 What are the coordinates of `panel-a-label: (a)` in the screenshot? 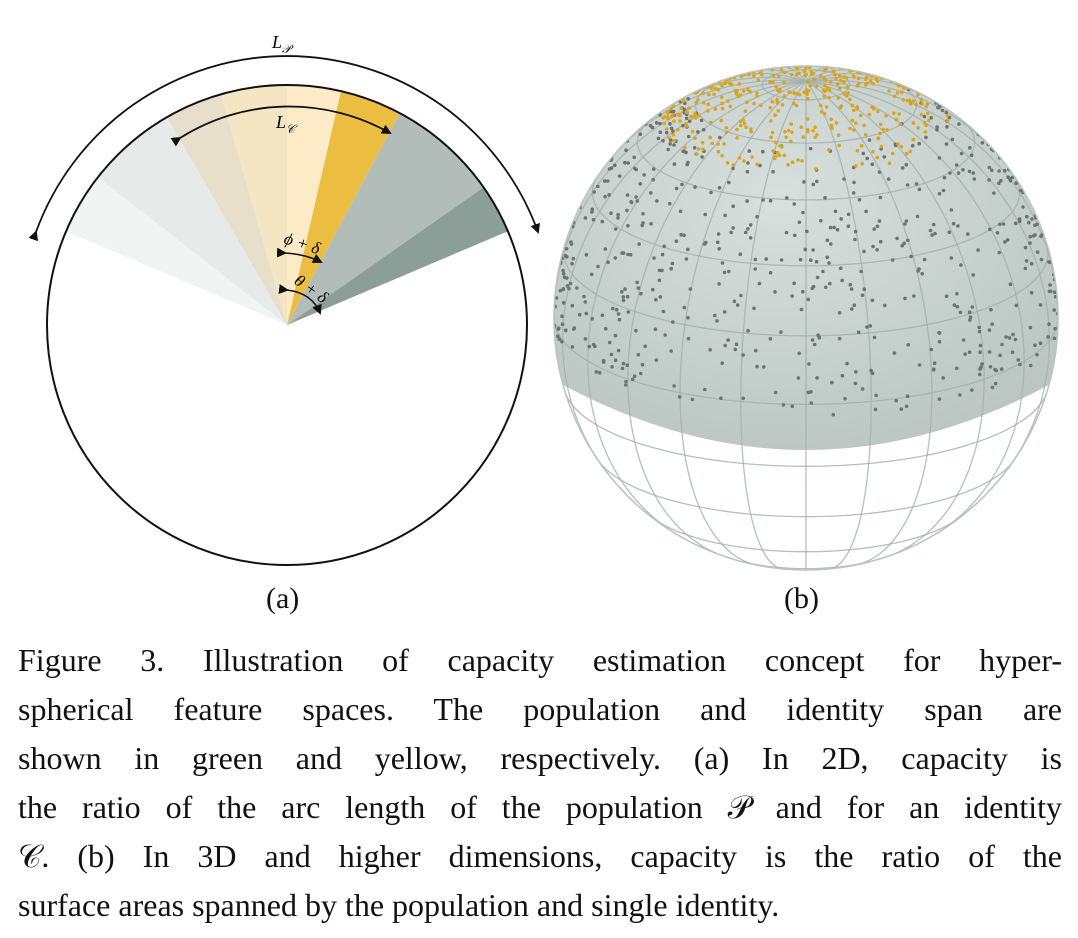 It's located at (283, 598).